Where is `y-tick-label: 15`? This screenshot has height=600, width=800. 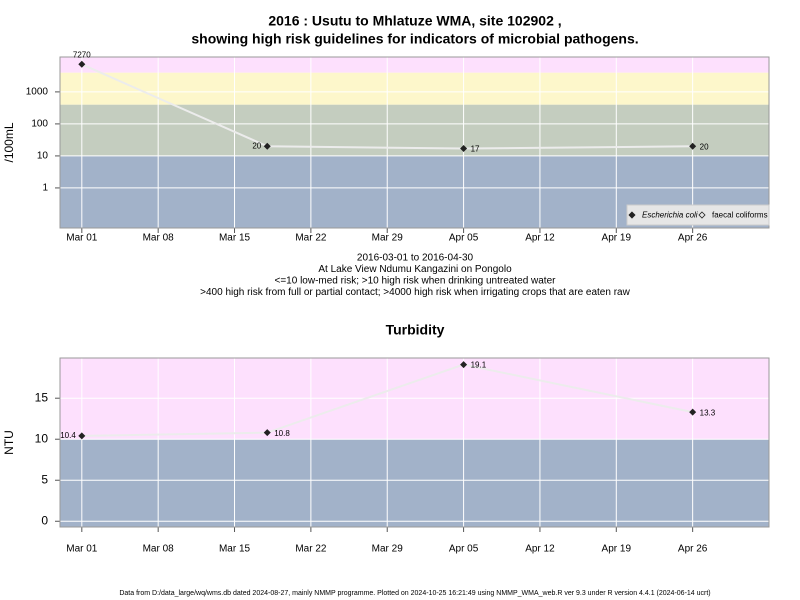
y-tick-label: 15 is located at coordinates (42, 397).